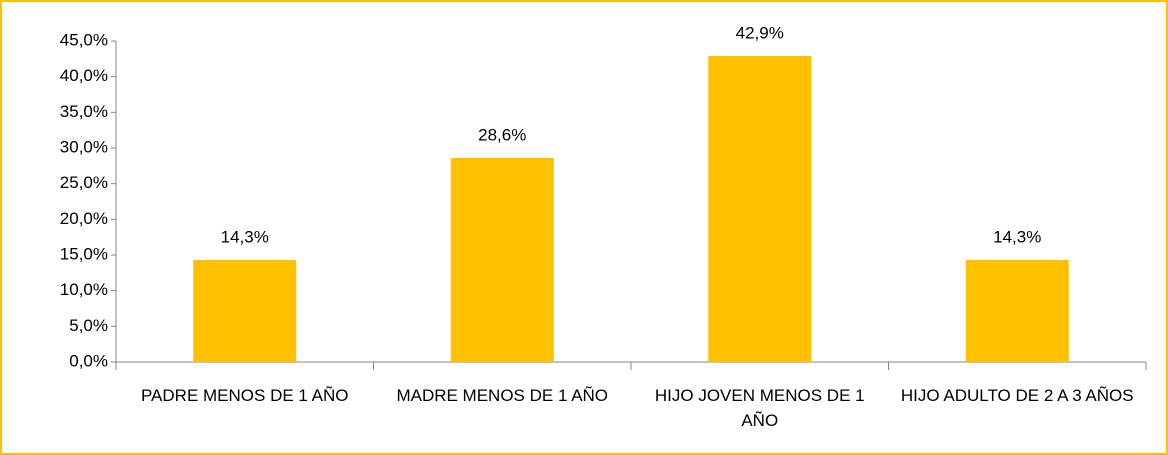  I want to click on x-tick-label: PADRE MENOS DE 1 AÑO, so click(244, 395).